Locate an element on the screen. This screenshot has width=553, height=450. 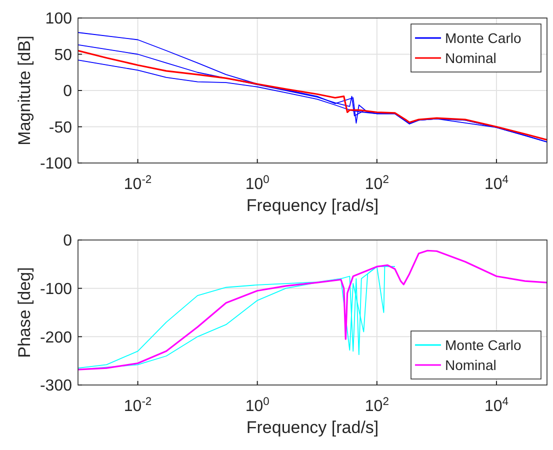
y-tick-label: 50 is located at coordinates (63, 55).